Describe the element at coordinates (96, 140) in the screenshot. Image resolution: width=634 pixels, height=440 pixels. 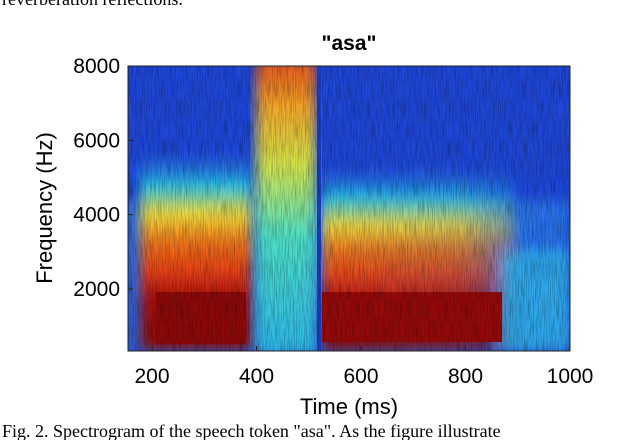
I see `y-tick-label: 6000` at that location.